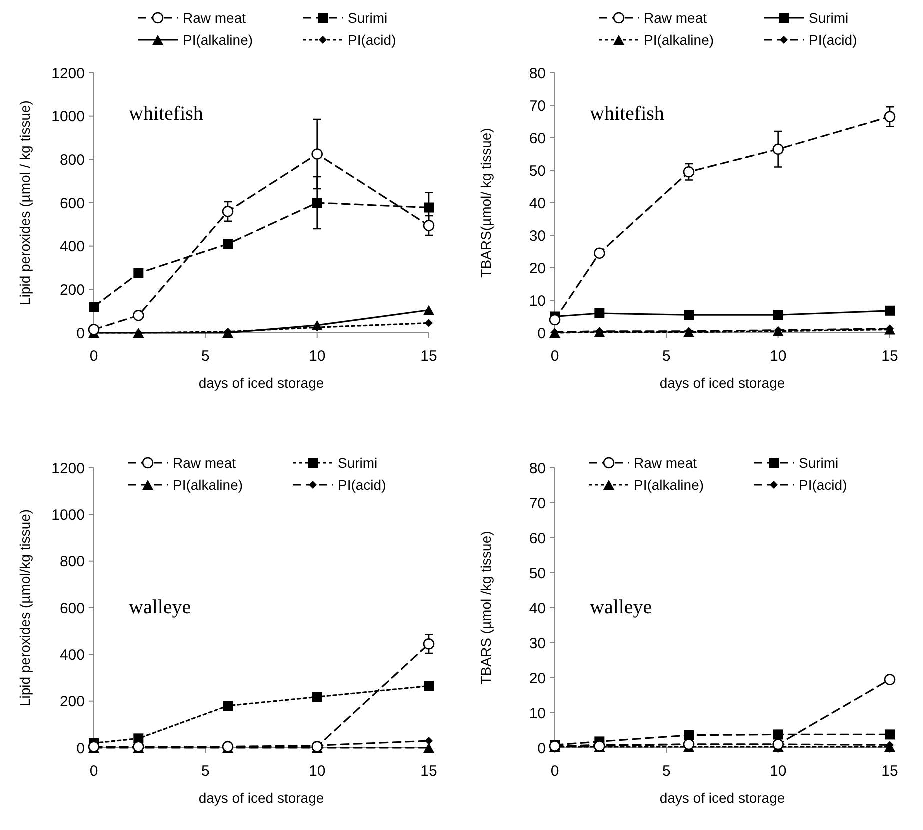  Describe the element at coordinates (25, 203) in the screenshot. I see `y-axis-title: Lipid peroxides (µmol / kg tissue)` at that location.